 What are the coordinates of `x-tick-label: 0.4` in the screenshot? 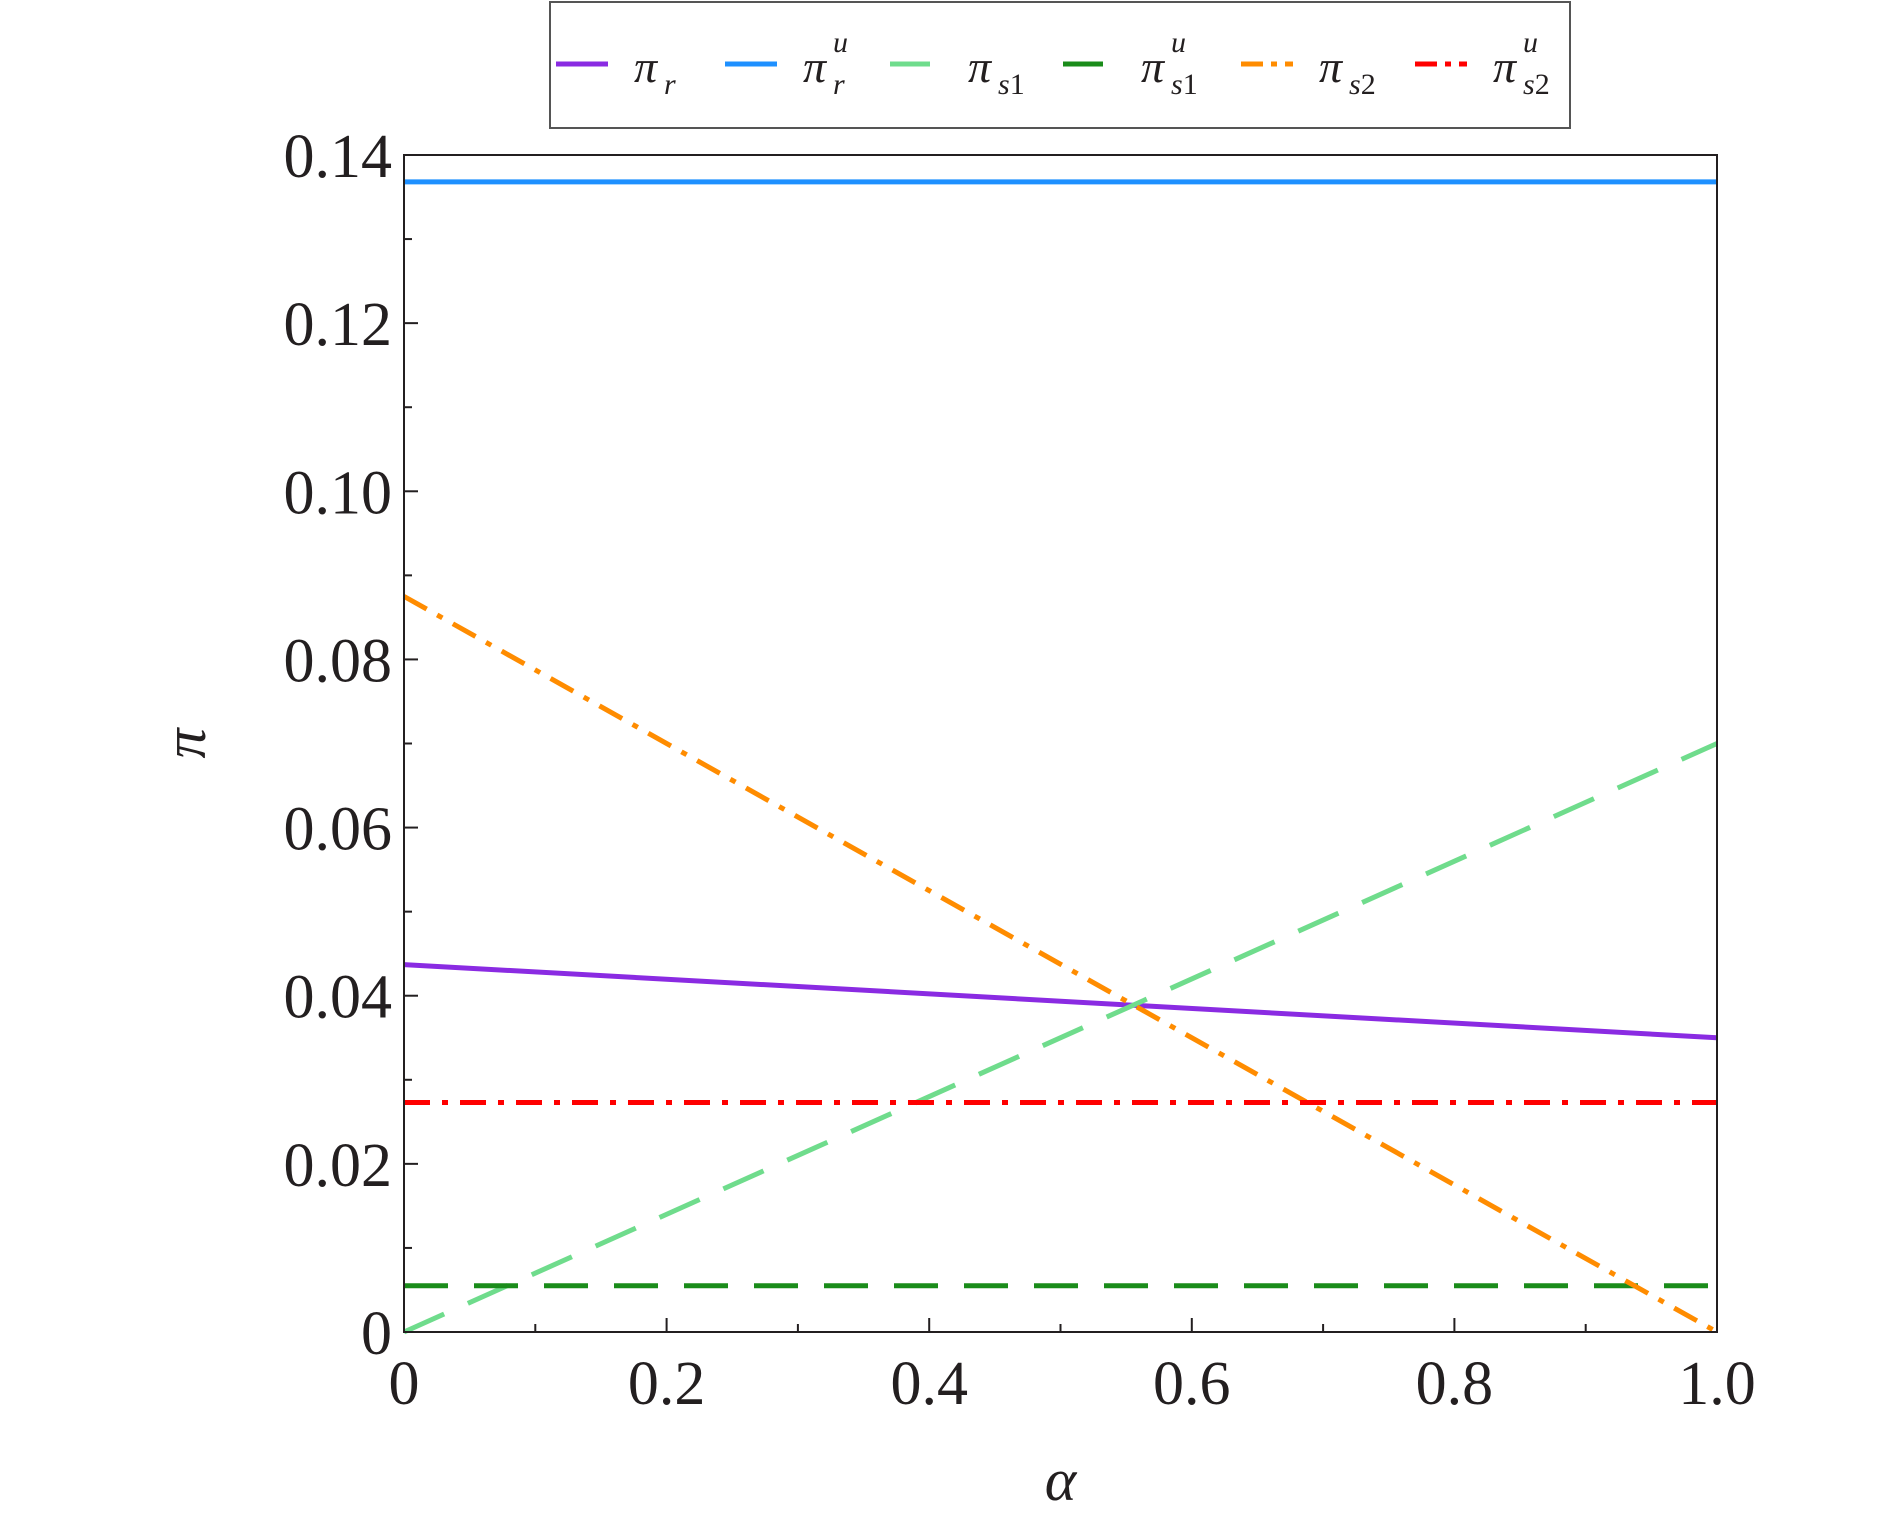 It's located at (929, 1384).